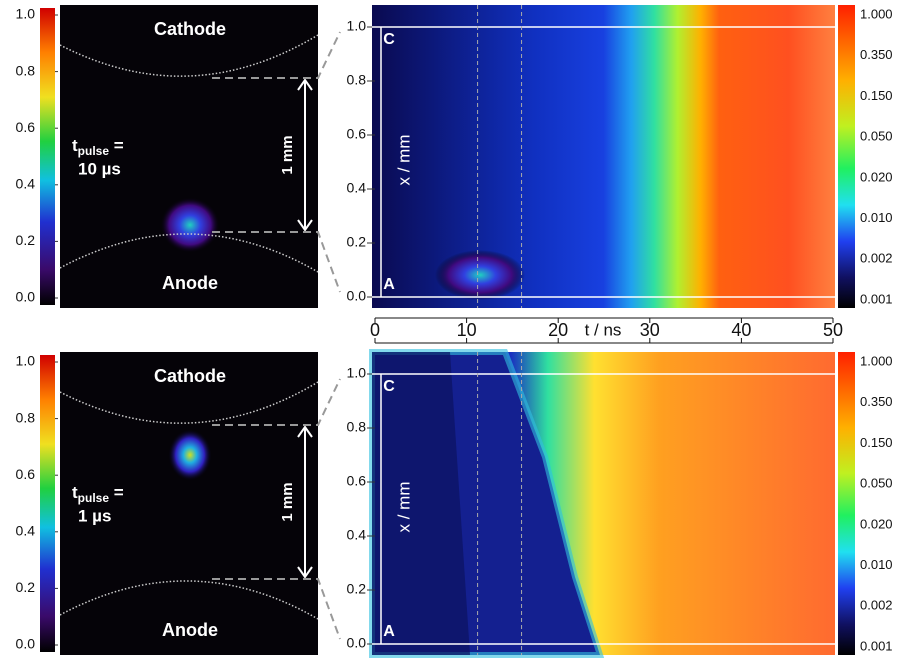 Image resolution: width=902 pixels, height=658 pixels. What do you see at coordinates (741, 330) in the screenshot?
I see `x-tick-label: 40` at bounding box center [741, 330].